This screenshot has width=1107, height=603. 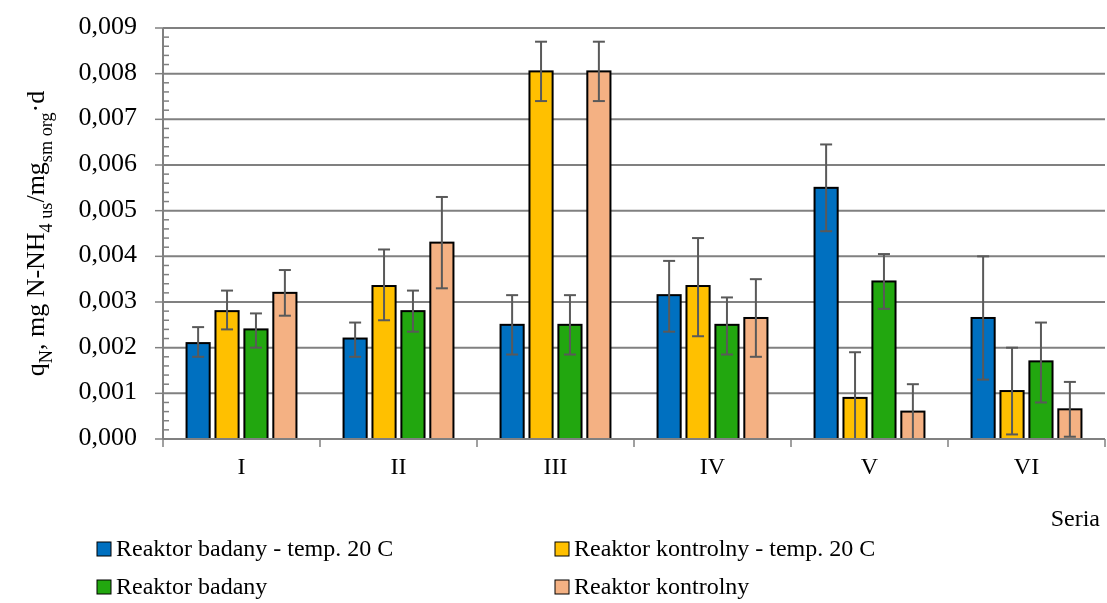 What do you see at coordinates (107, 25) in the screenshot?
I see `y-tick-label: 0,009` at bounding box center [107, 25].